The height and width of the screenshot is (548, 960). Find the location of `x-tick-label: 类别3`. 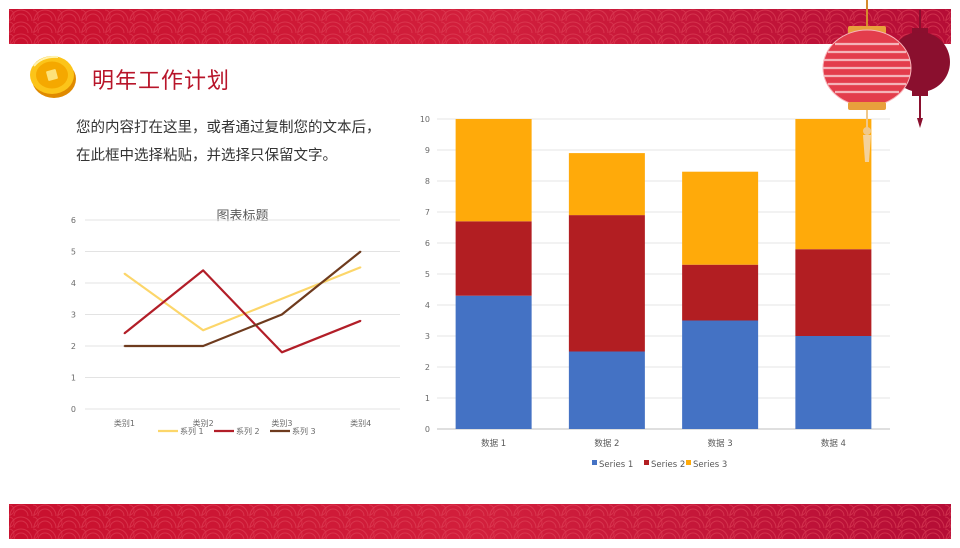

x-tick-label: 类别3 is located at coordinates (281, 423).